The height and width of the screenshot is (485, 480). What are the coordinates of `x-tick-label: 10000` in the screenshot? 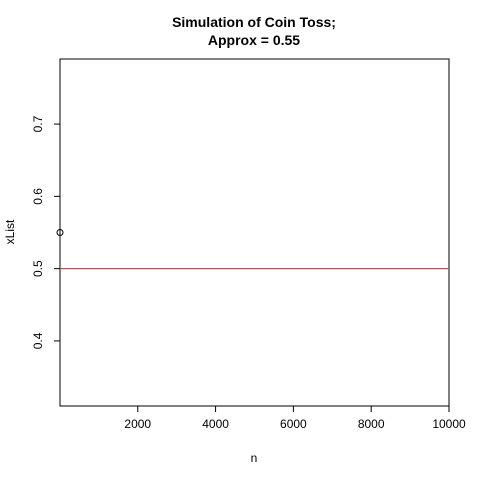 It's located at (449, 424).